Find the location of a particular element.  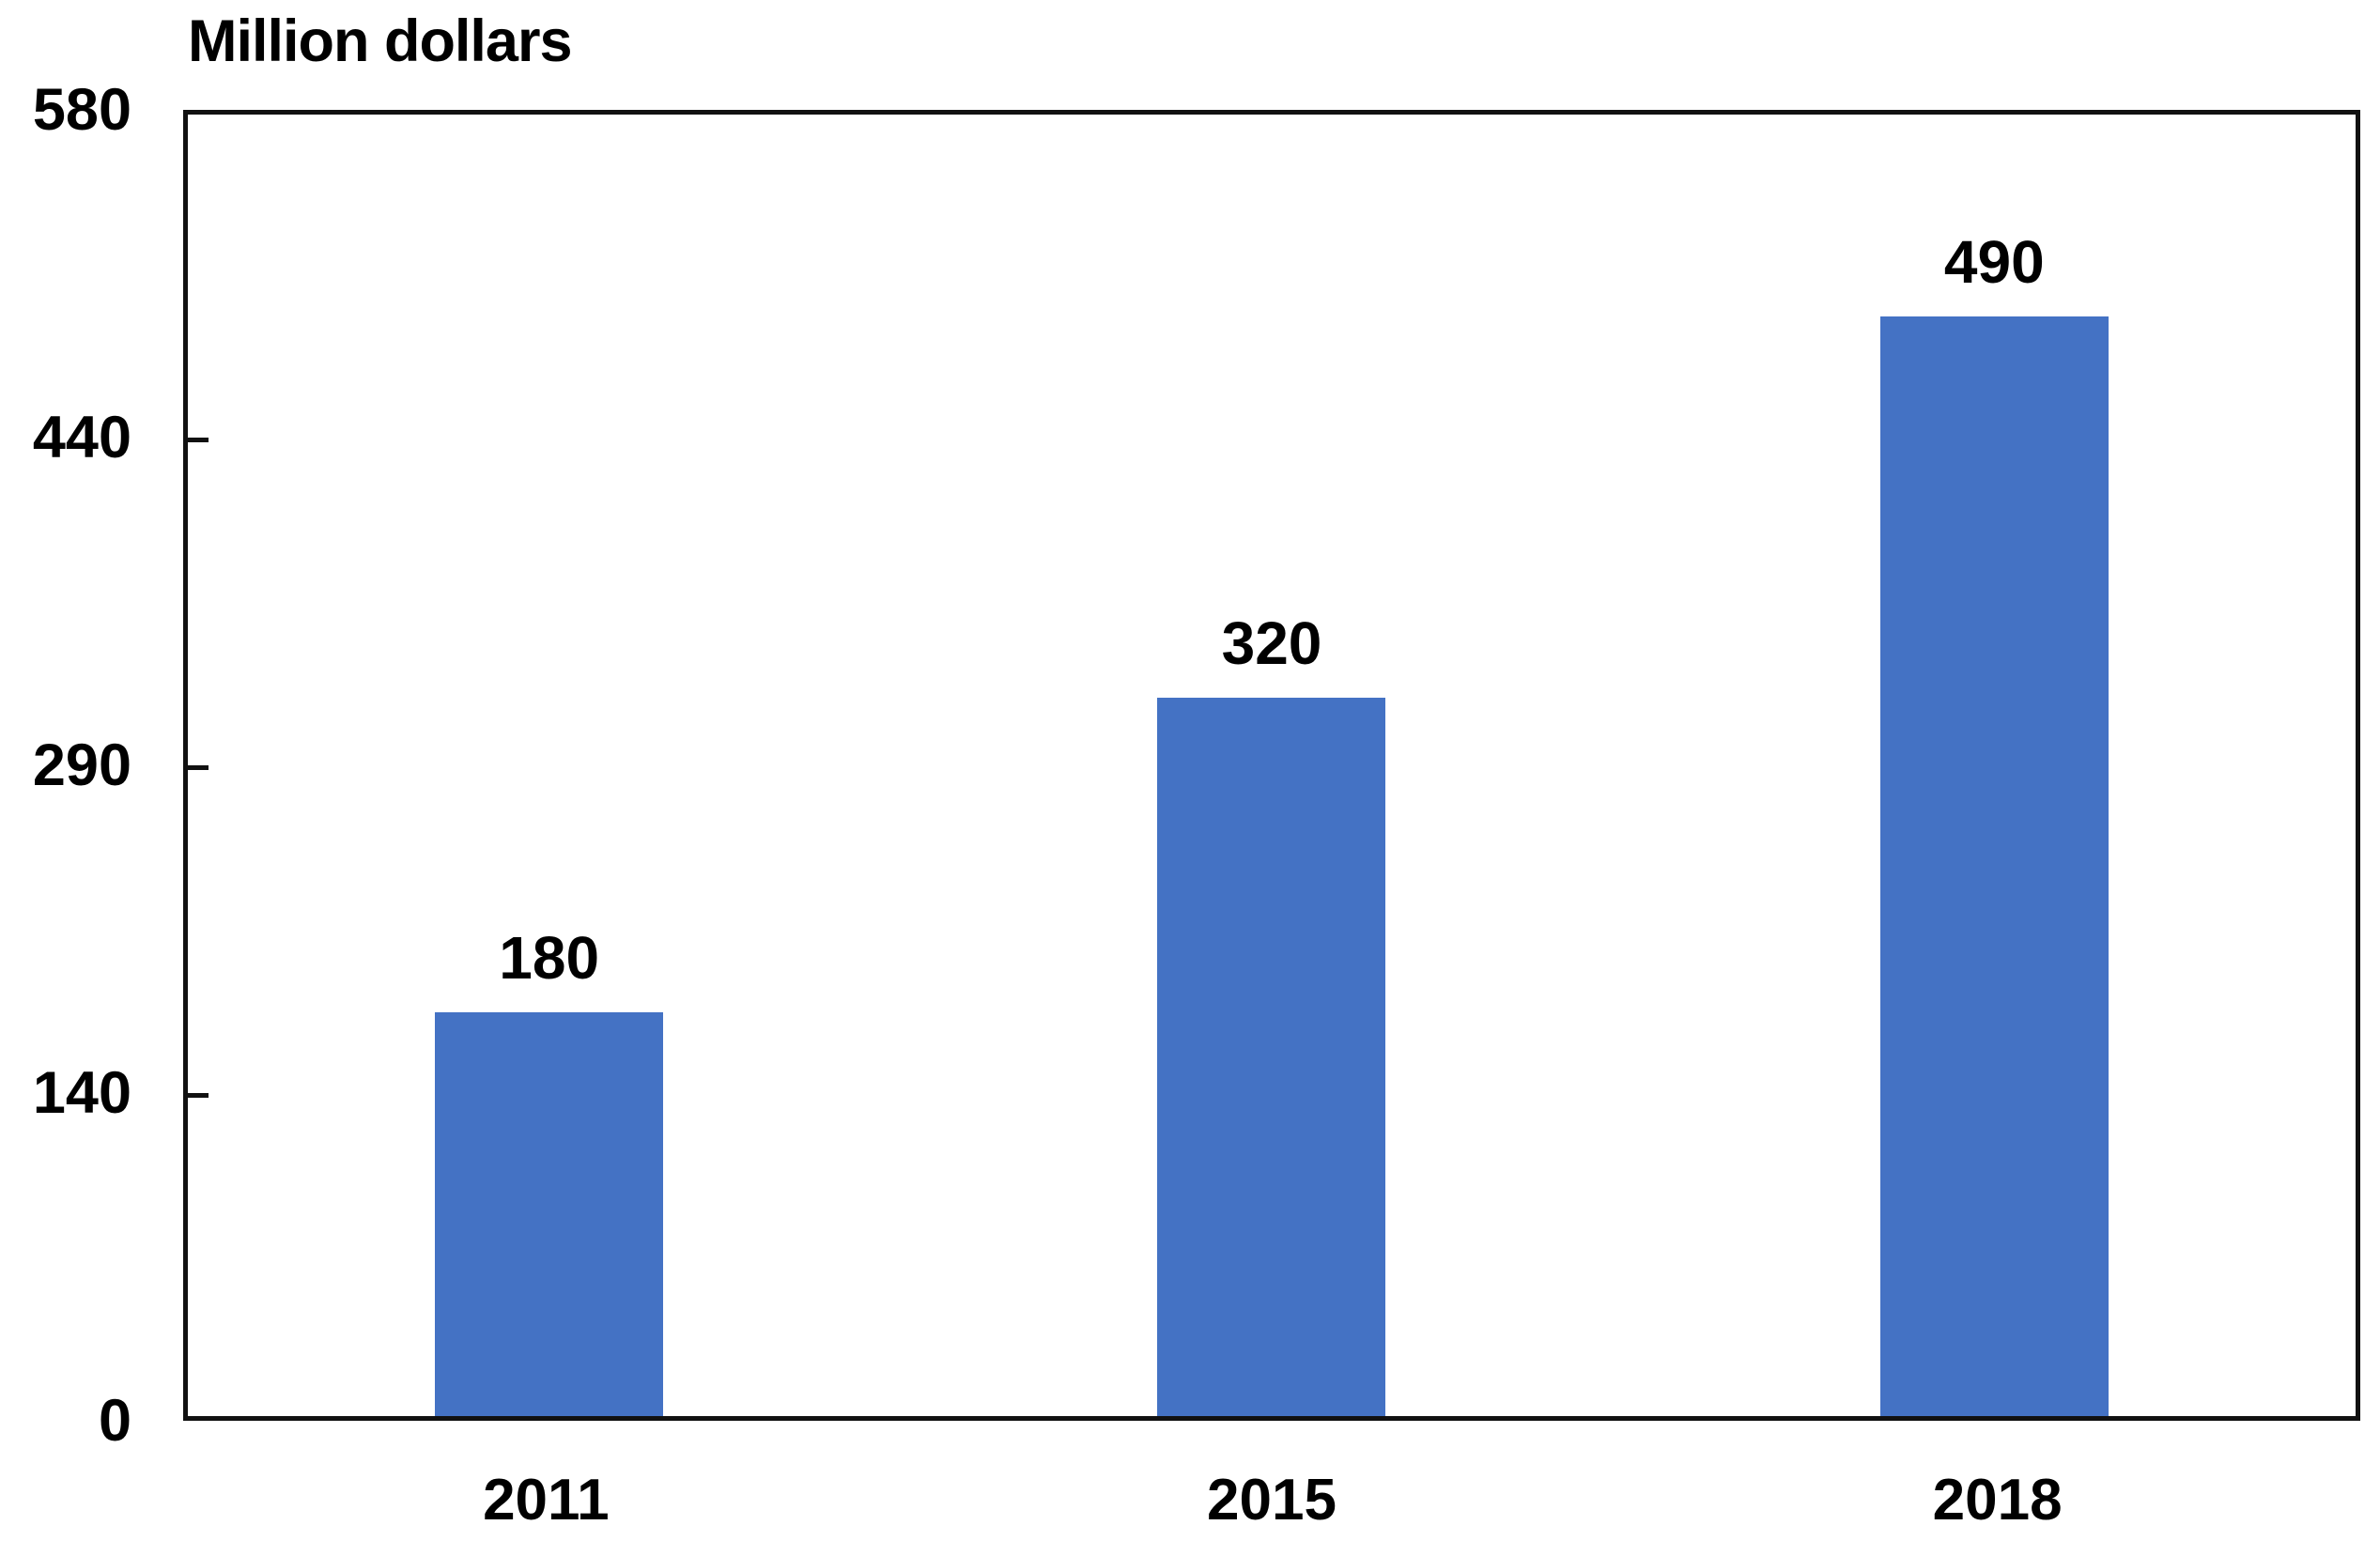

bar-value-label: 180 is located at coordinates (549, 957).